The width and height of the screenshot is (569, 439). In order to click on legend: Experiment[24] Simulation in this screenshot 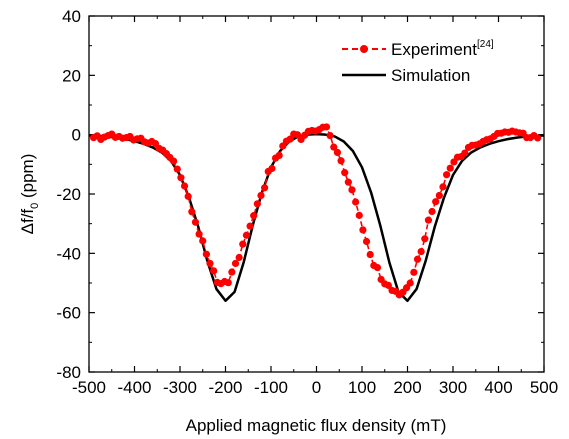, I will do `click(418, 62)`.